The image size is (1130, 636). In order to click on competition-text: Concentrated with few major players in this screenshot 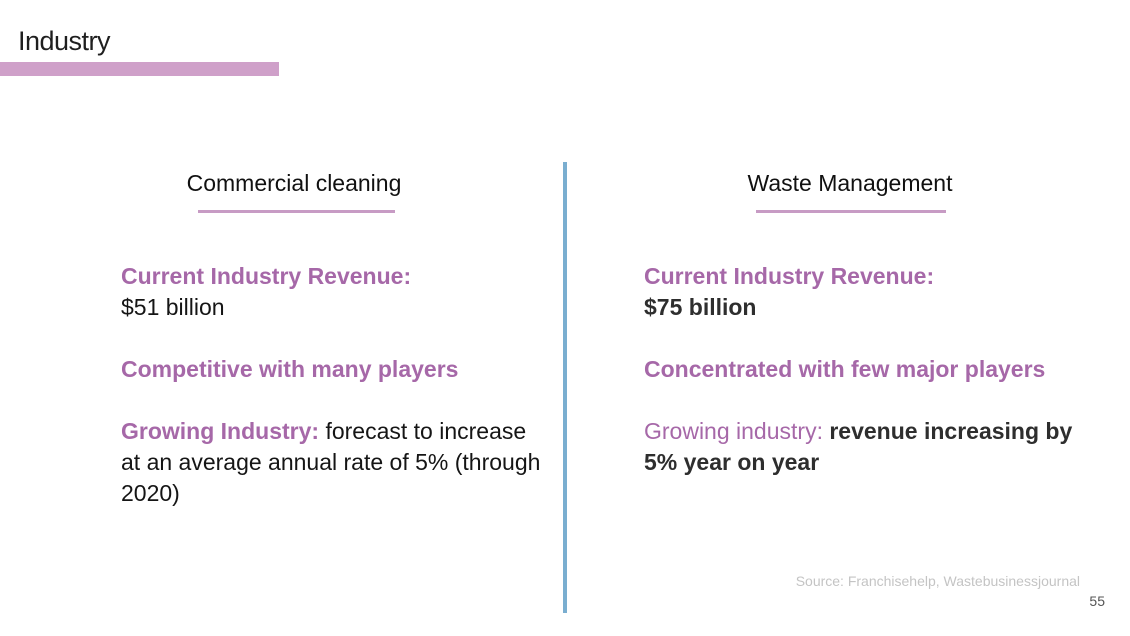, I will do `click(845, 369)`.